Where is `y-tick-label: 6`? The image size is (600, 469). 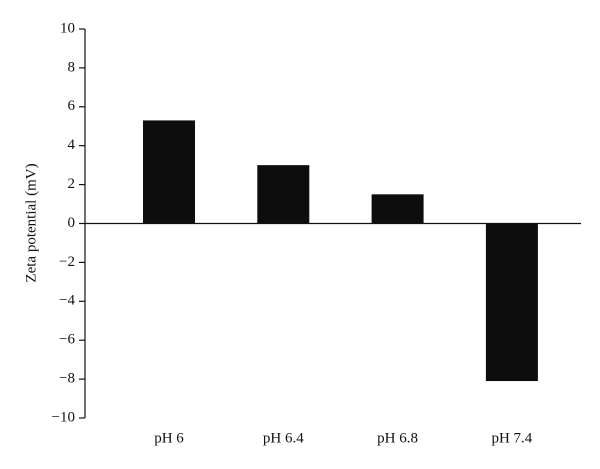
y-tick-label: 6 is located at coordinates (72, 106).